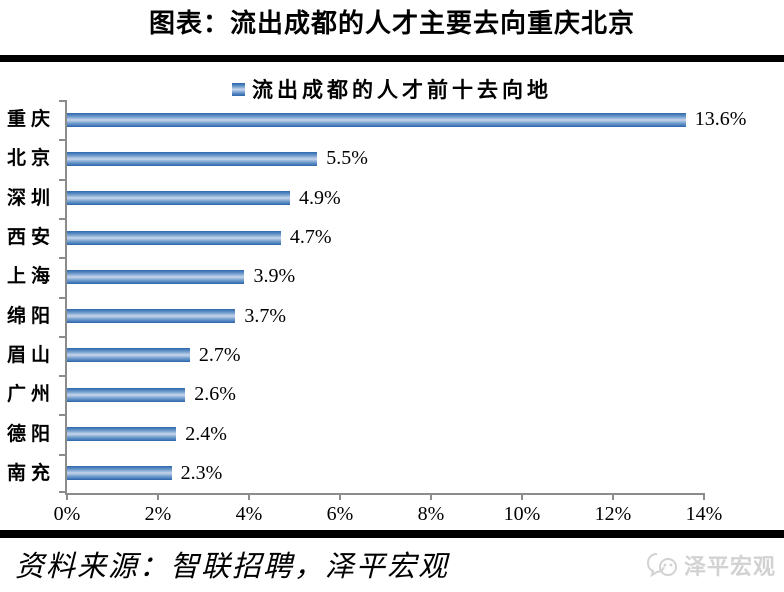  What do you see at coordinates (392, 534) in the screenshot?
I see `bottom-divider` at bounding box center [392, 534].